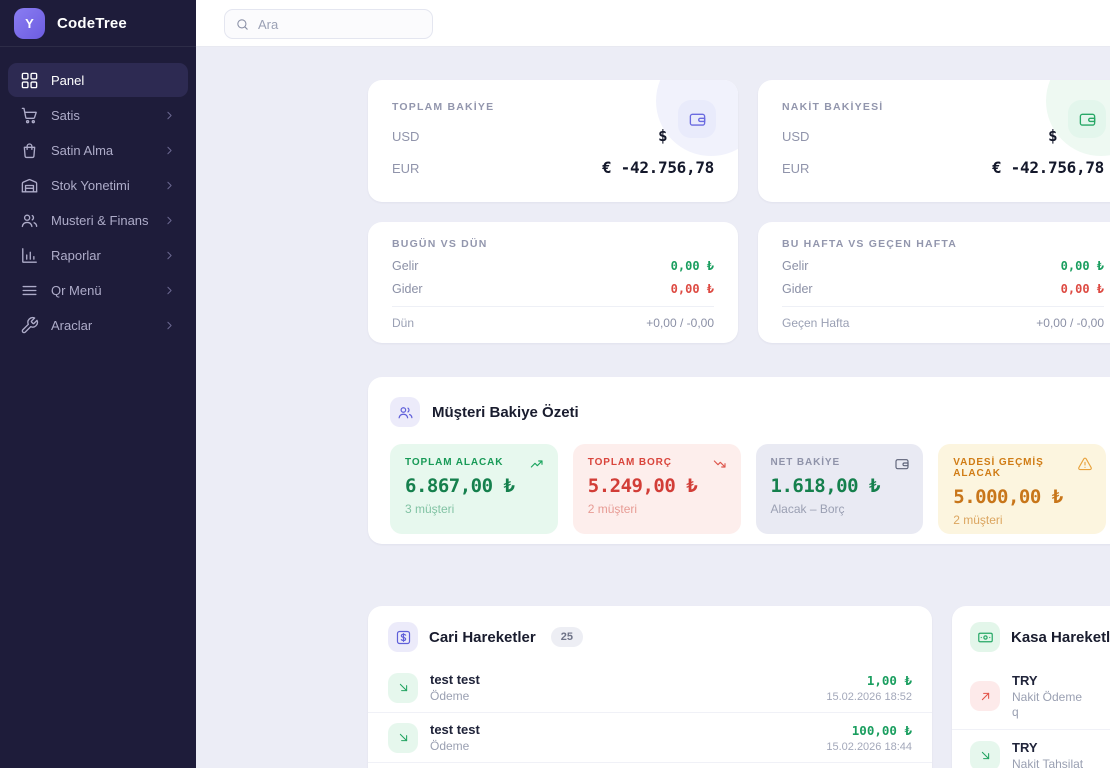 Image resolution: width=1110 pixels, height=768 pixels. Describe the element at coordinates (1008, 497) in the screenshot. I see `stat-value: 5.000,00 ₺` at that location.